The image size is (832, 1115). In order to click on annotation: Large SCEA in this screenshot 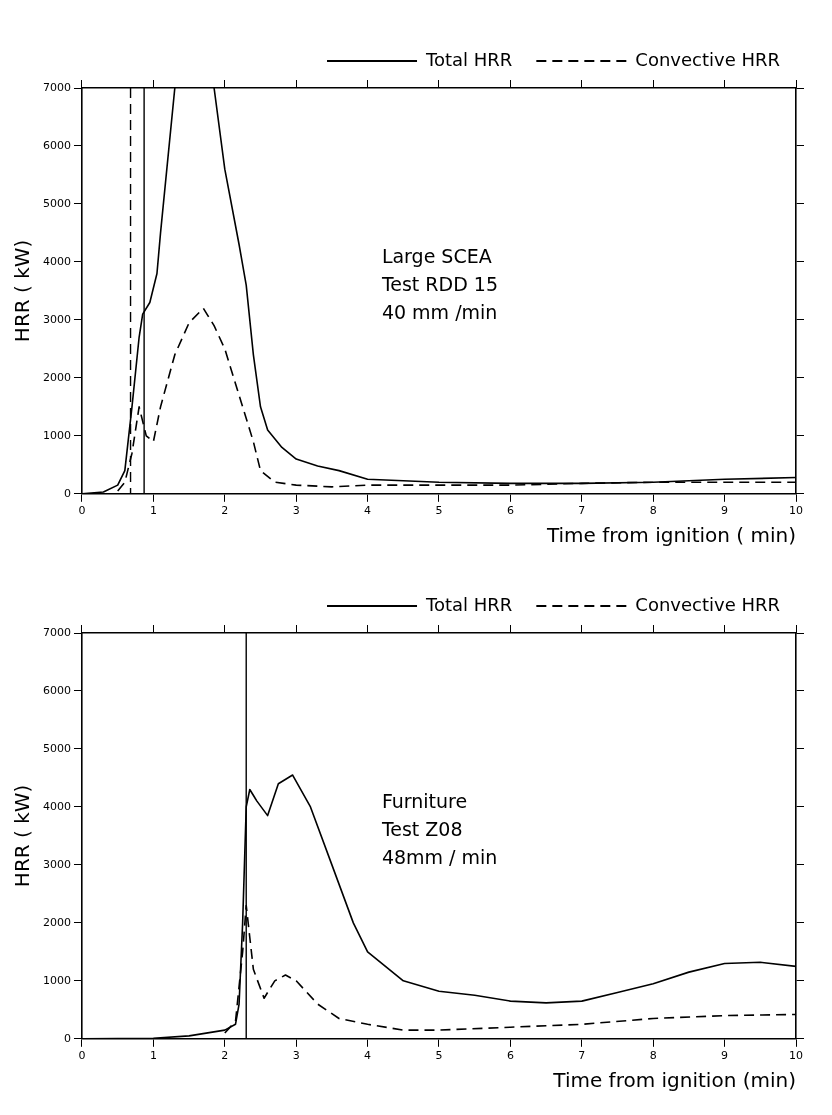, I will do `click(436, 256)`.